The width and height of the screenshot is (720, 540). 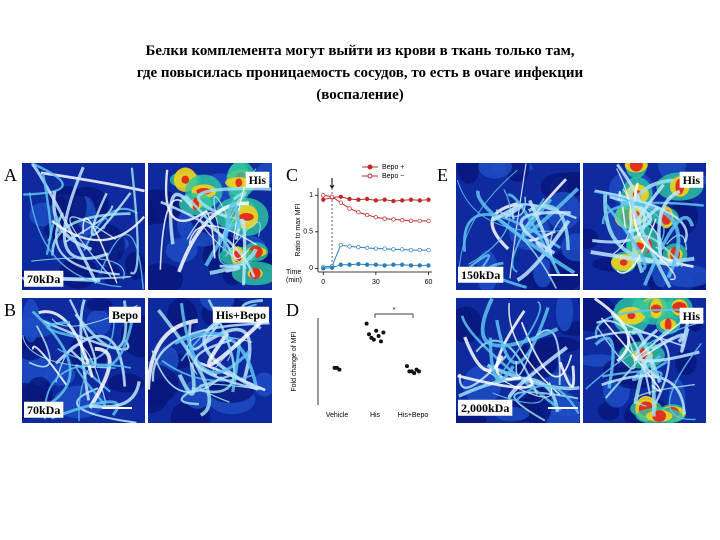 I want to click on image-label: 70kDa, so click(x=43, y=279).